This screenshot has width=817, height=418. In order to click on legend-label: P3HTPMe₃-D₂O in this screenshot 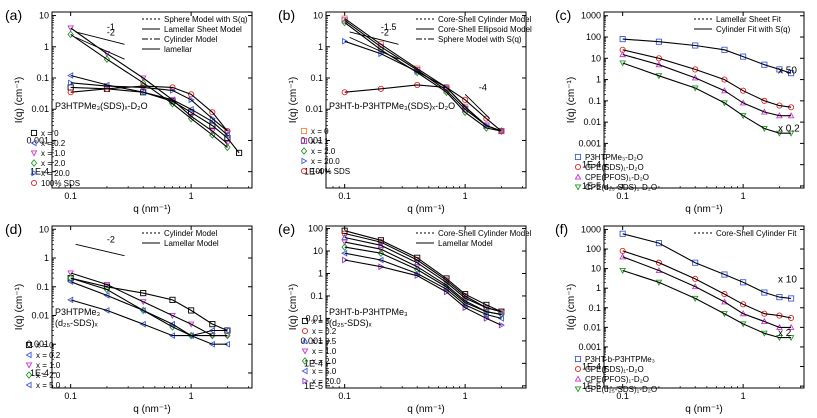, I will do `click(614, 157)`.